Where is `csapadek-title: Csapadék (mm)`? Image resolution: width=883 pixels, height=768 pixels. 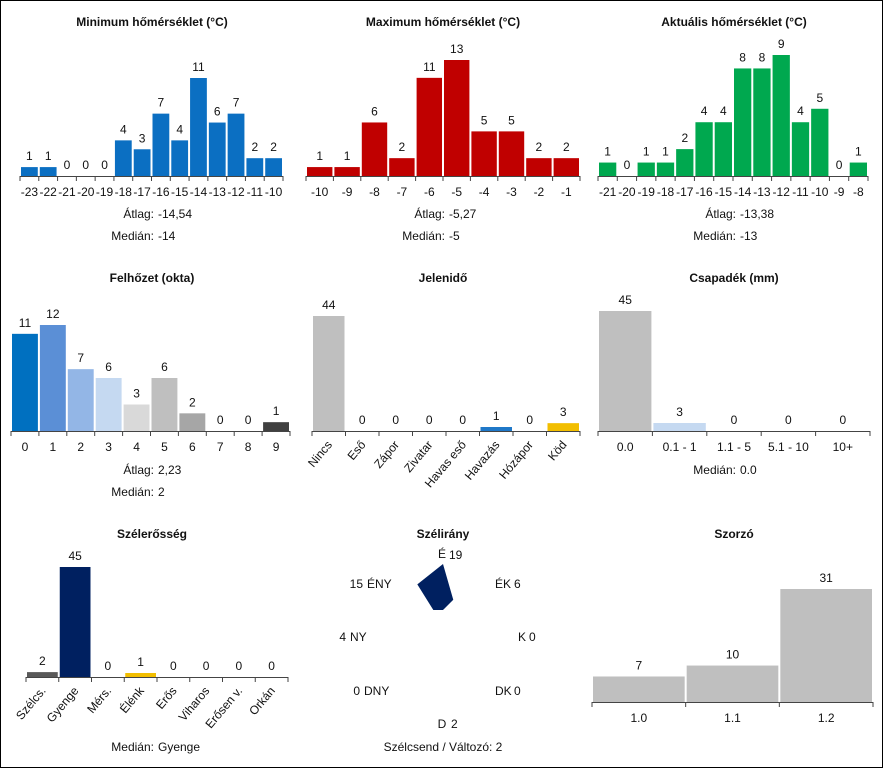 csapadek-title: Csapadék (mm) is located at coordinates (733, 278).